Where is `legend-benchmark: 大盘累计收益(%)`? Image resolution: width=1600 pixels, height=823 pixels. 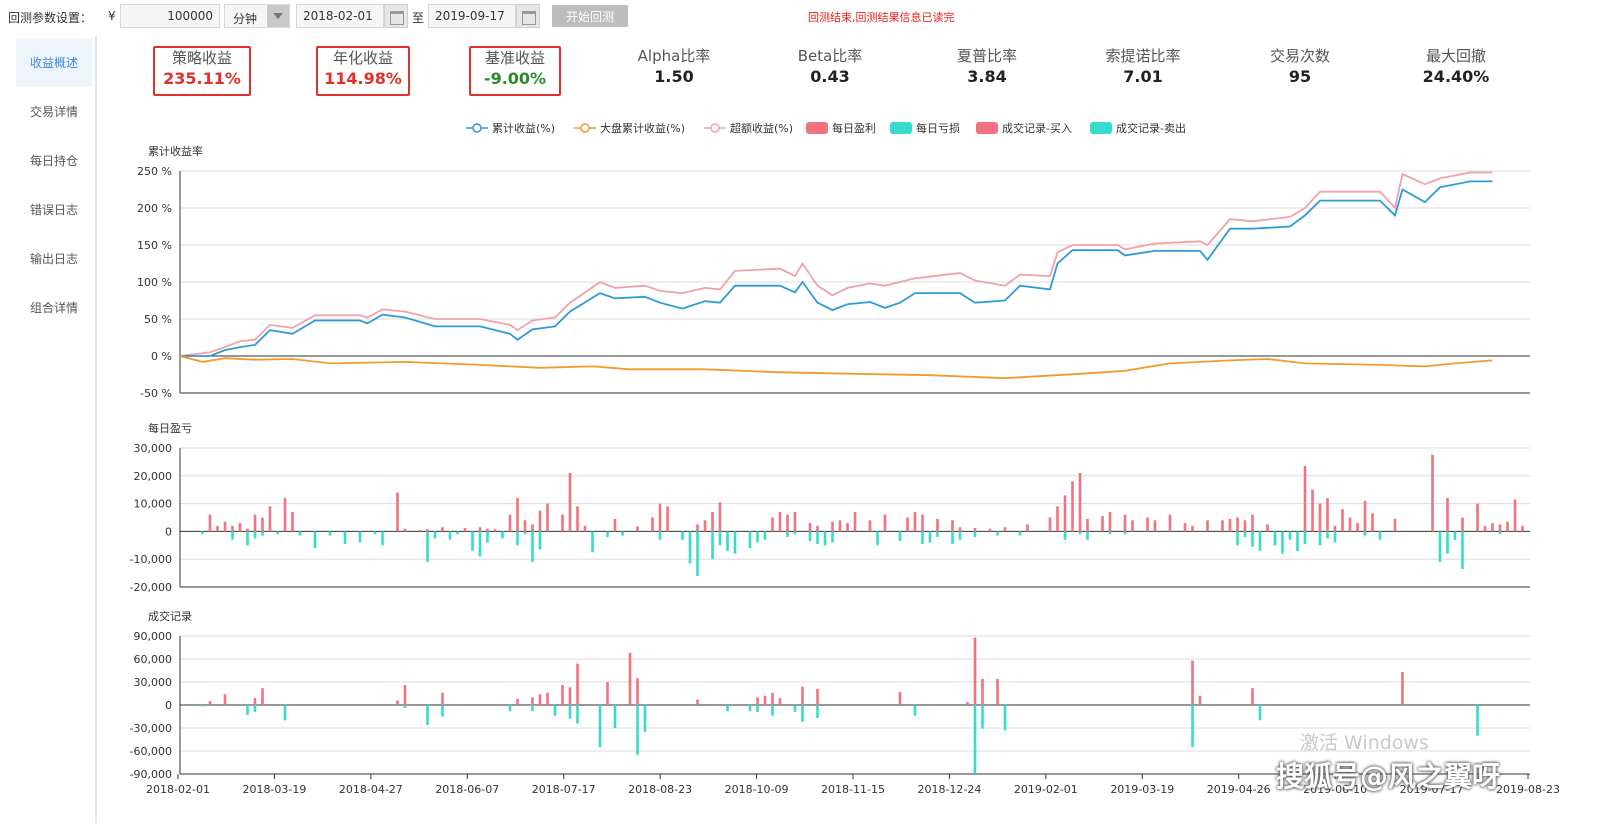 legend-benchmark: 大盘累计收益(%) is located at coordinates (629, 128).